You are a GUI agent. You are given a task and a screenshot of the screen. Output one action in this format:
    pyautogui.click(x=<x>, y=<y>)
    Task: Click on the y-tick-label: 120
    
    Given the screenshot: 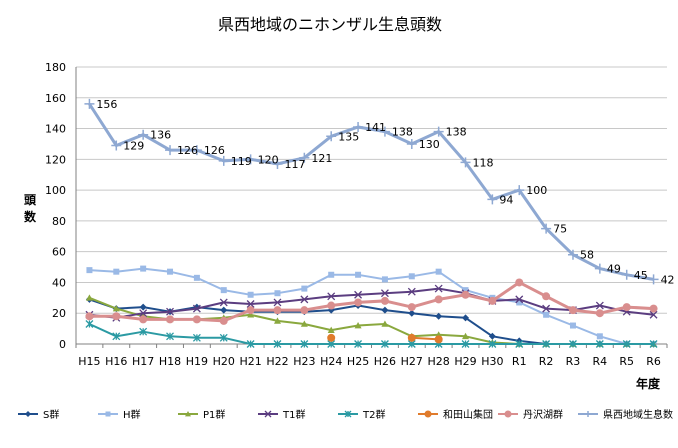 What is the action you would take?
    pyautogui.click(x=55, y=159)
    